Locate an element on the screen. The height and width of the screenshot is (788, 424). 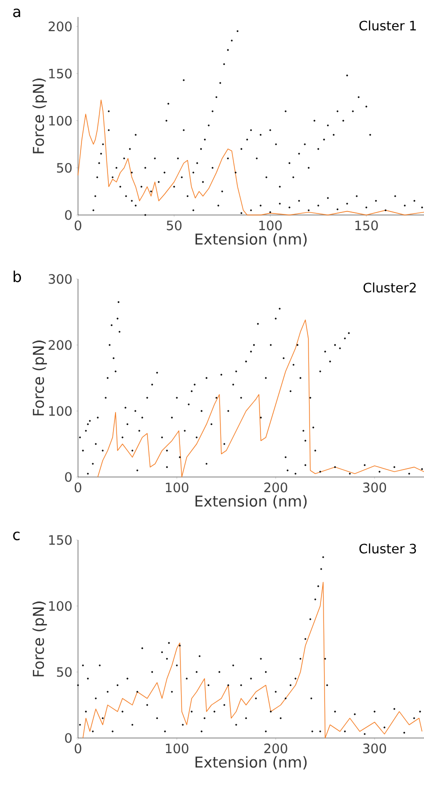
text: c is located at coordinates (16, 536).